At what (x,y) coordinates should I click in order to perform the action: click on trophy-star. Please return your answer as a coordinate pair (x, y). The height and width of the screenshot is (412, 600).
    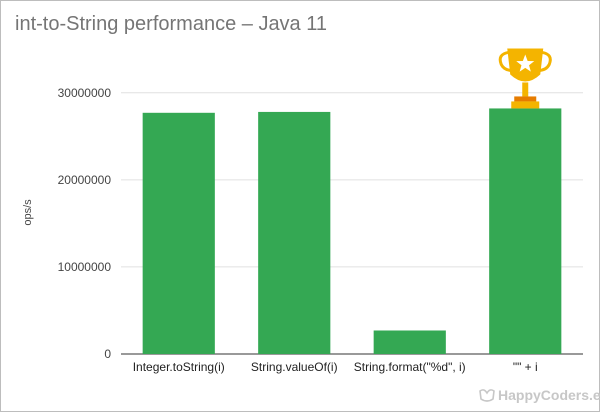
    Looking at the image, I should click on (525, 63).